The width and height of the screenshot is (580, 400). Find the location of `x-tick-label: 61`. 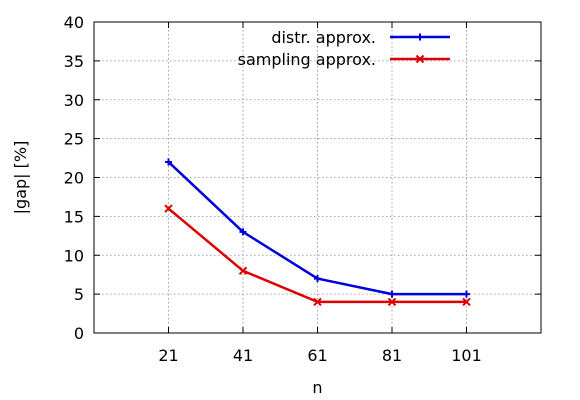

x-tick-label: 61 is located at coordinates (317, 355).